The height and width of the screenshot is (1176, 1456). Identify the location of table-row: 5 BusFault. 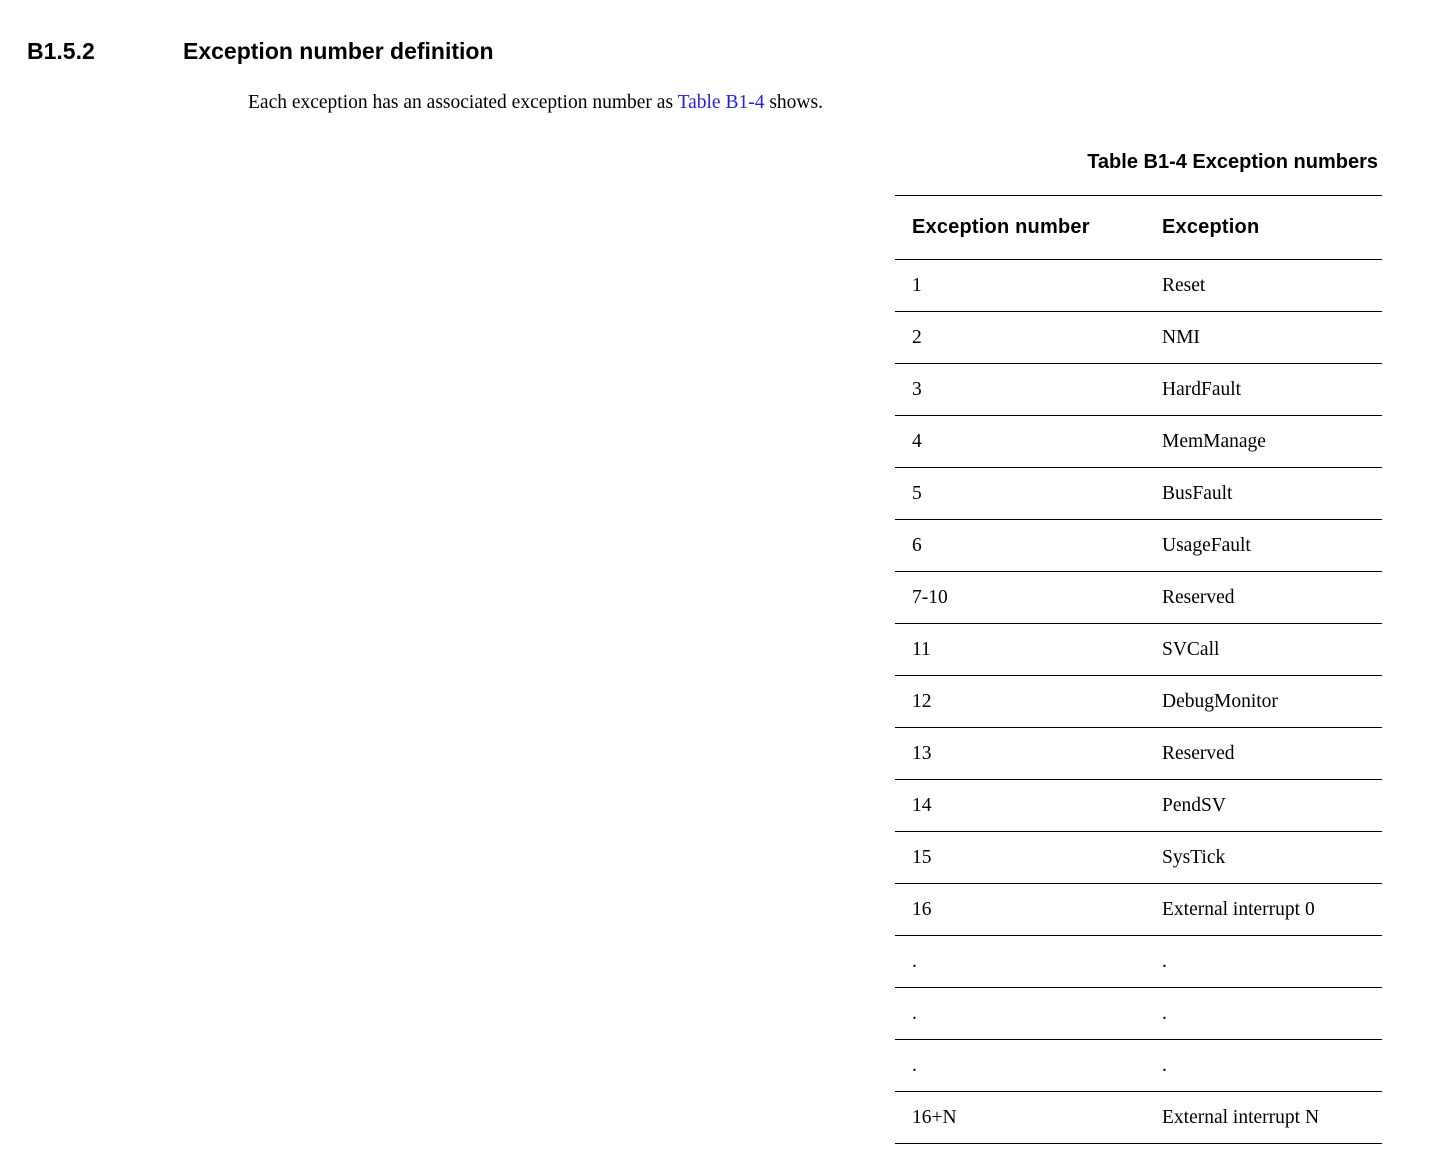
(1138, 493).